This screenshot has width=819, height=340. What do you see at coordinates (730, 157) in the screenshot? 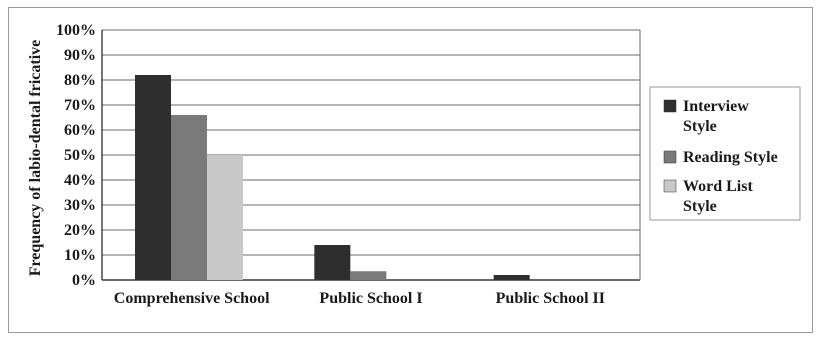
I see `legend-label: Reading Style` at bounding box center [730, 157].